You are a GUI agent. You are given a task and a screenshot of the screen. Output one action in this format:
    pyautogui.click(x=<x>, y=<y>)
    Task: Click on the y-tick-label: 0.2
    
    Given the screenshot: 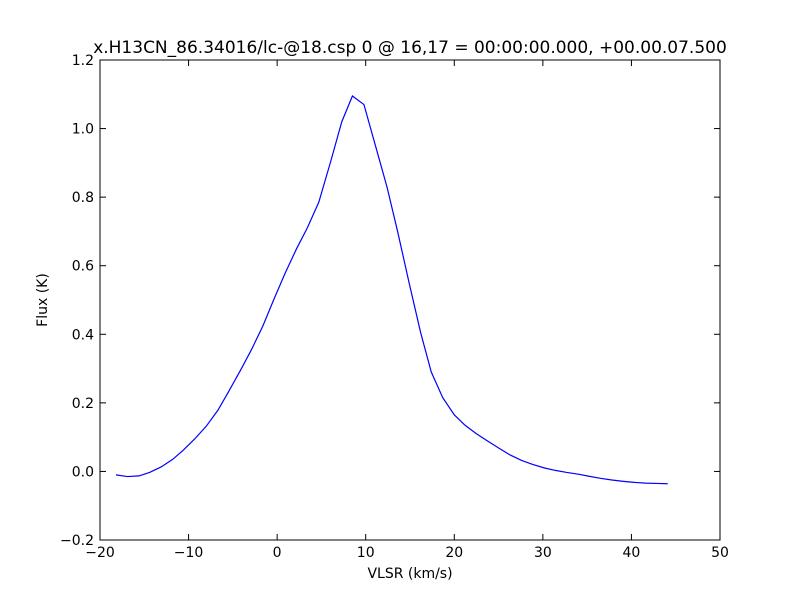 What is the action you would take?
    pyautogui.click(x=83, y=404)
    